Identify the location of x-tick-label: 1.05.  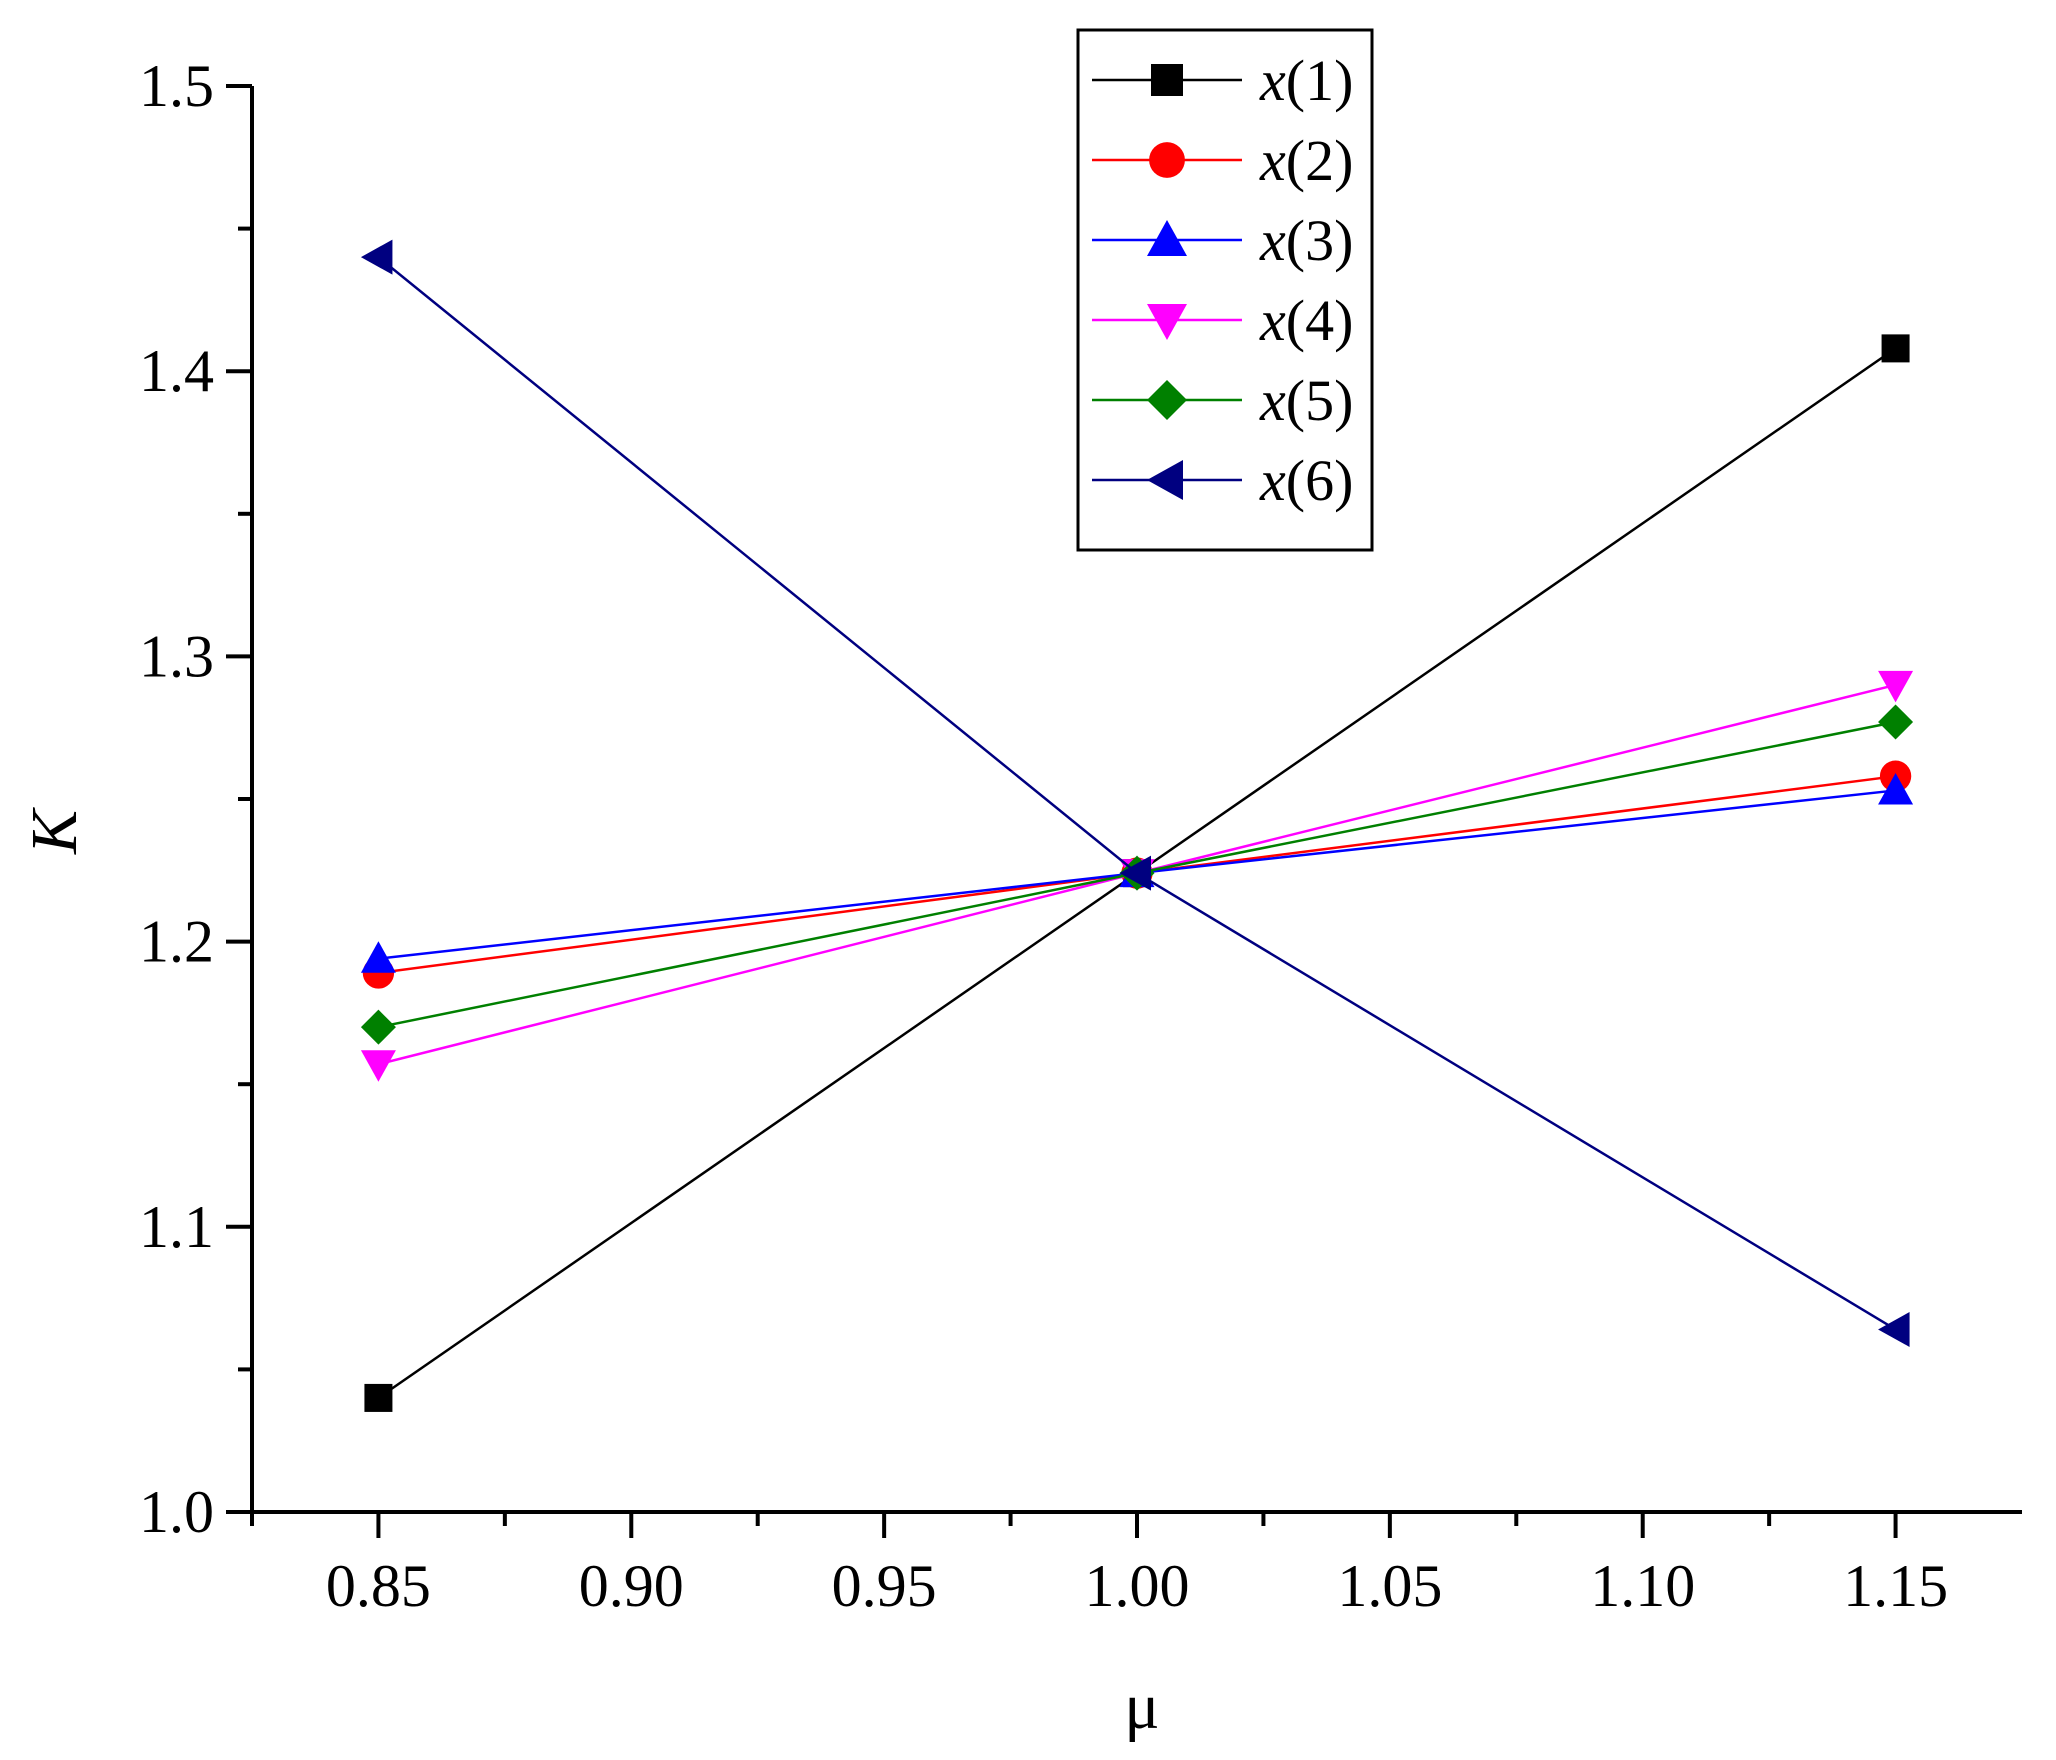
(1389, 1586).